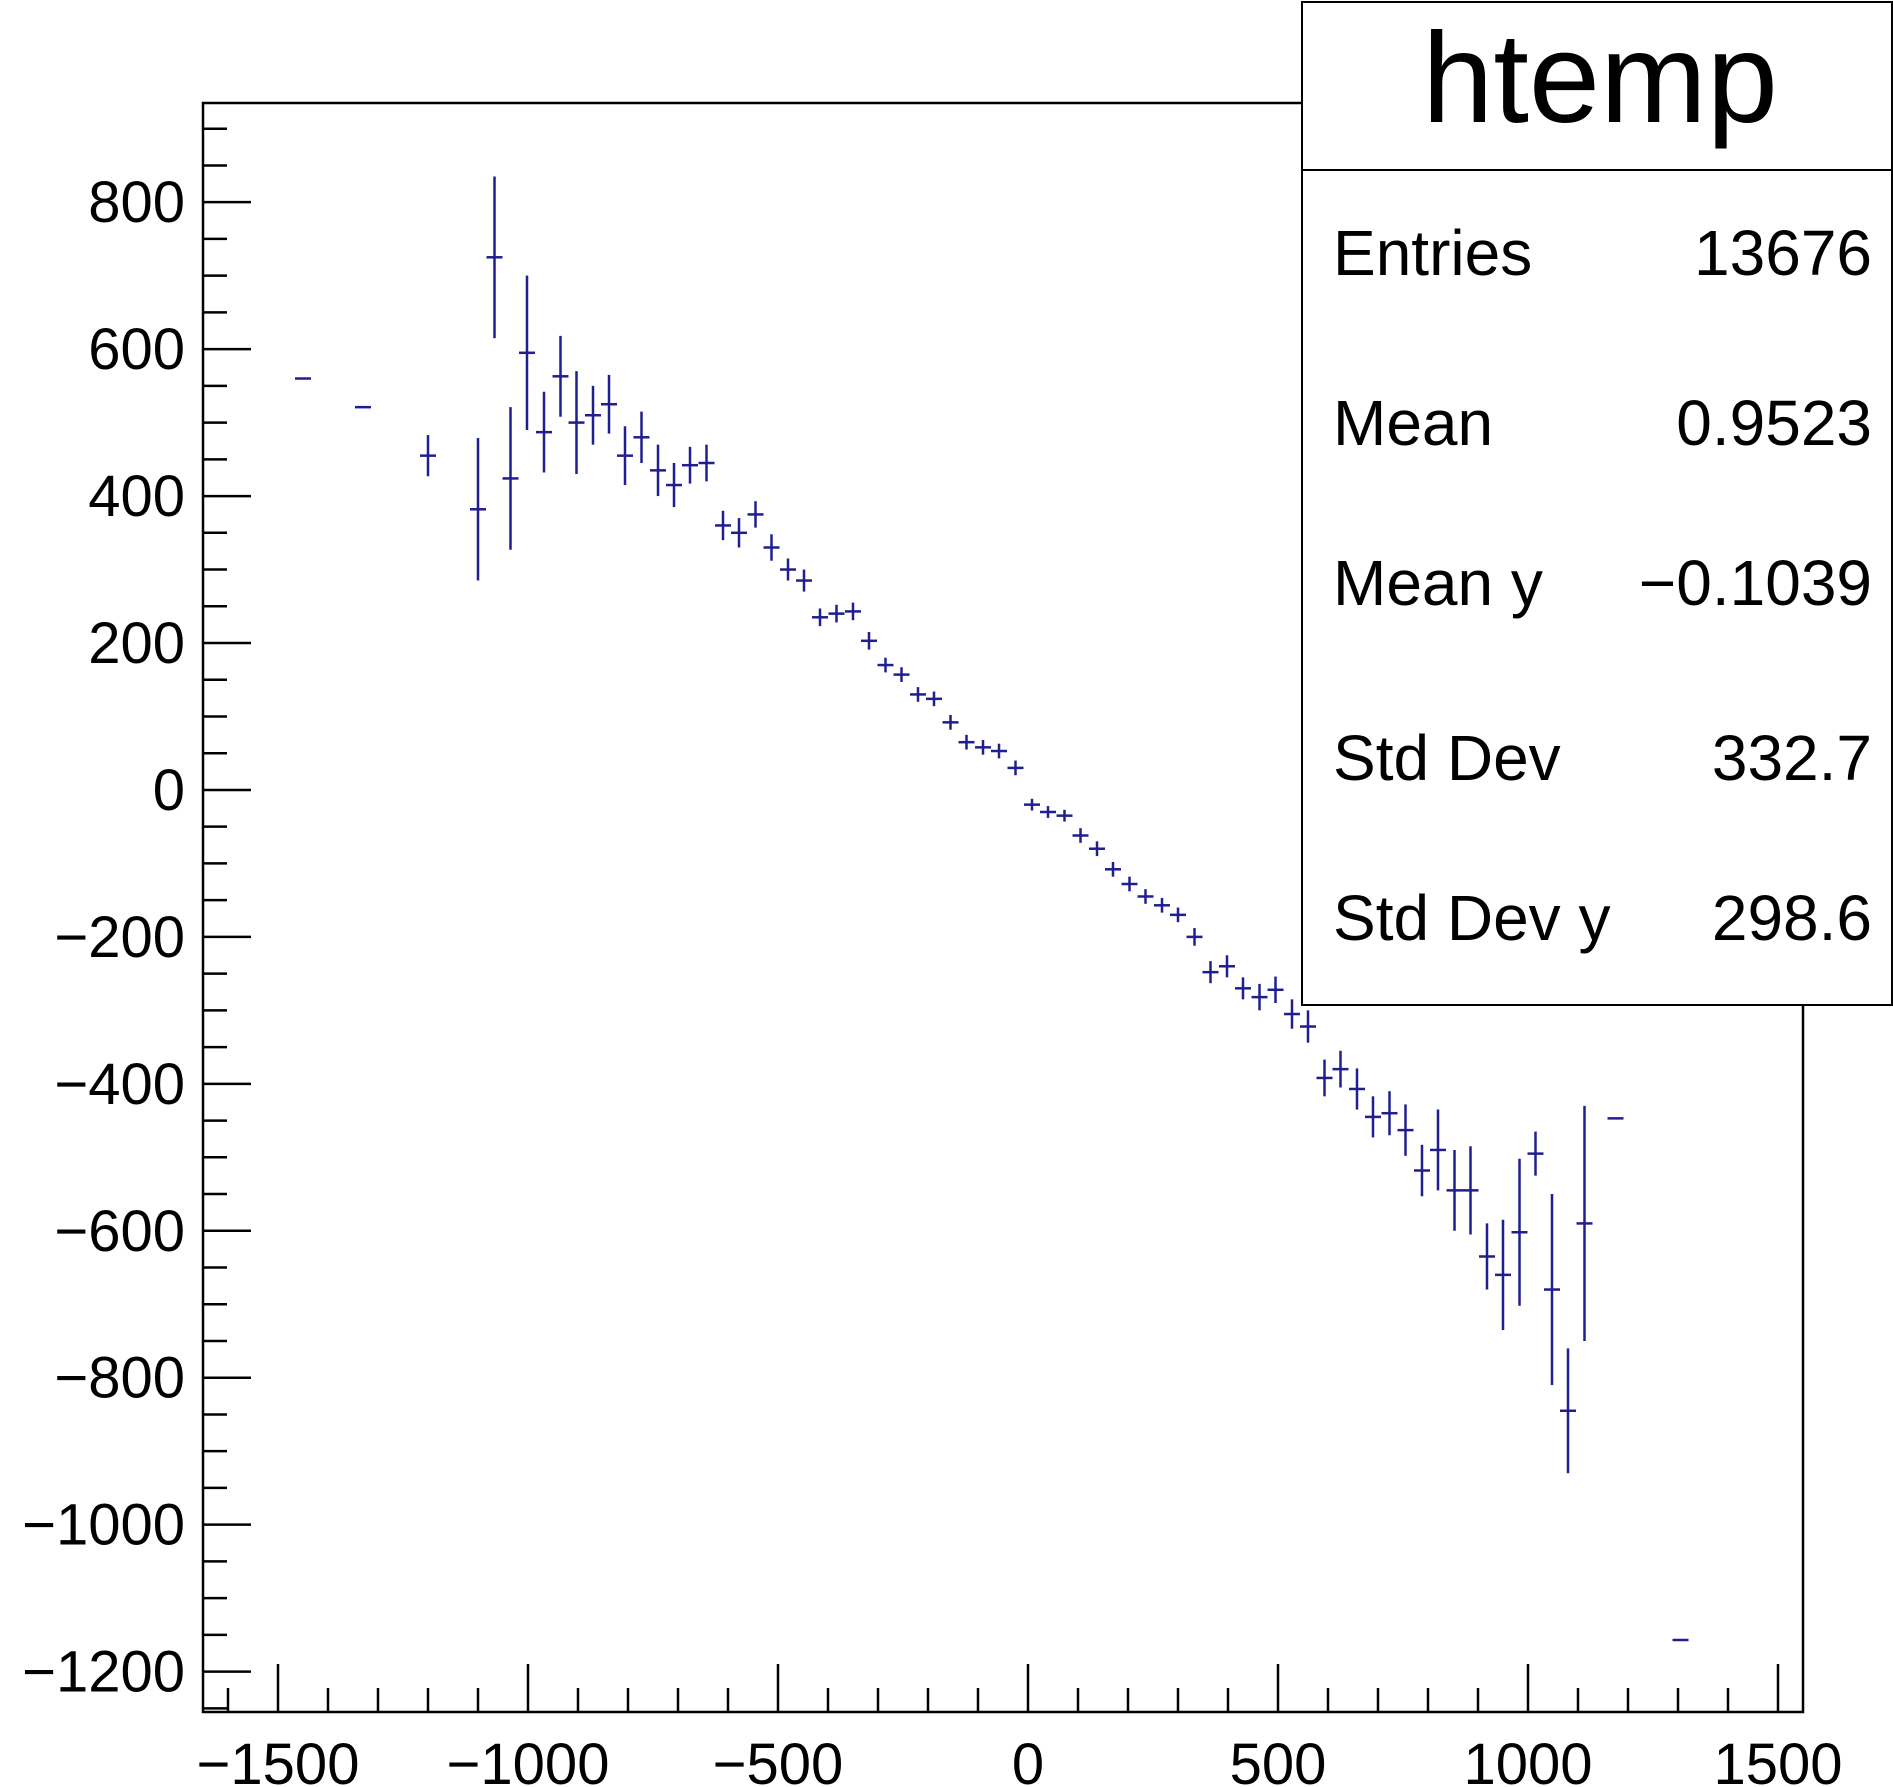 This screenshot has height=1787, width=1893. What do you see at coordinates (103, 1672) in the screenshot?
I see `y-tick-label: −1200` at bounding box center [103, 1672].